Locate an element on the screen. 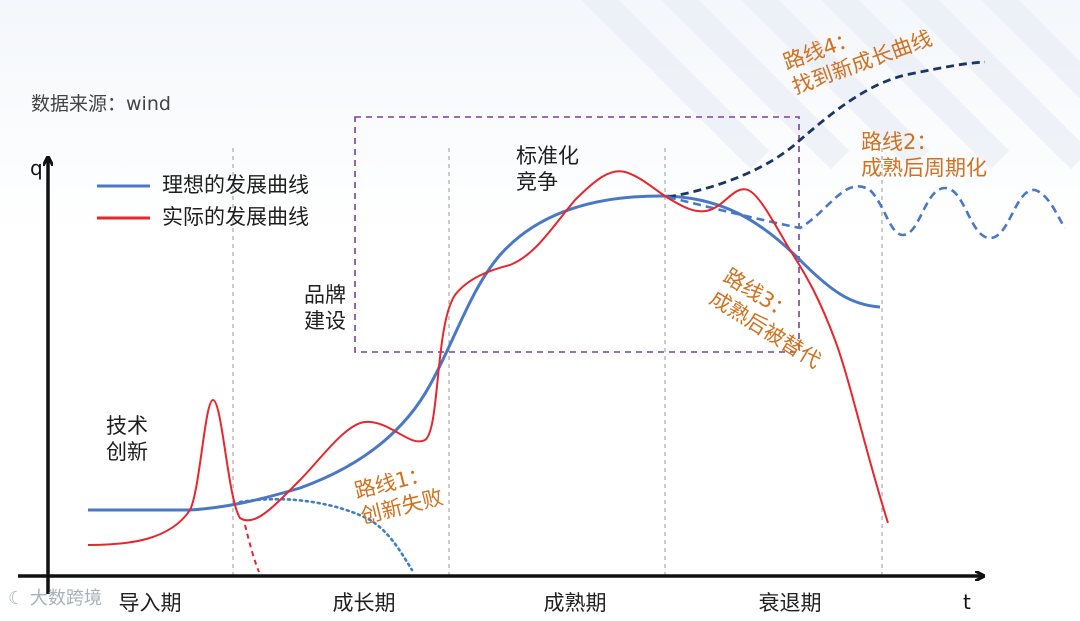 The width and height of the screenshot is (1080, 621). phase-introduction: 导入期 is located at coordinates (150, 603).